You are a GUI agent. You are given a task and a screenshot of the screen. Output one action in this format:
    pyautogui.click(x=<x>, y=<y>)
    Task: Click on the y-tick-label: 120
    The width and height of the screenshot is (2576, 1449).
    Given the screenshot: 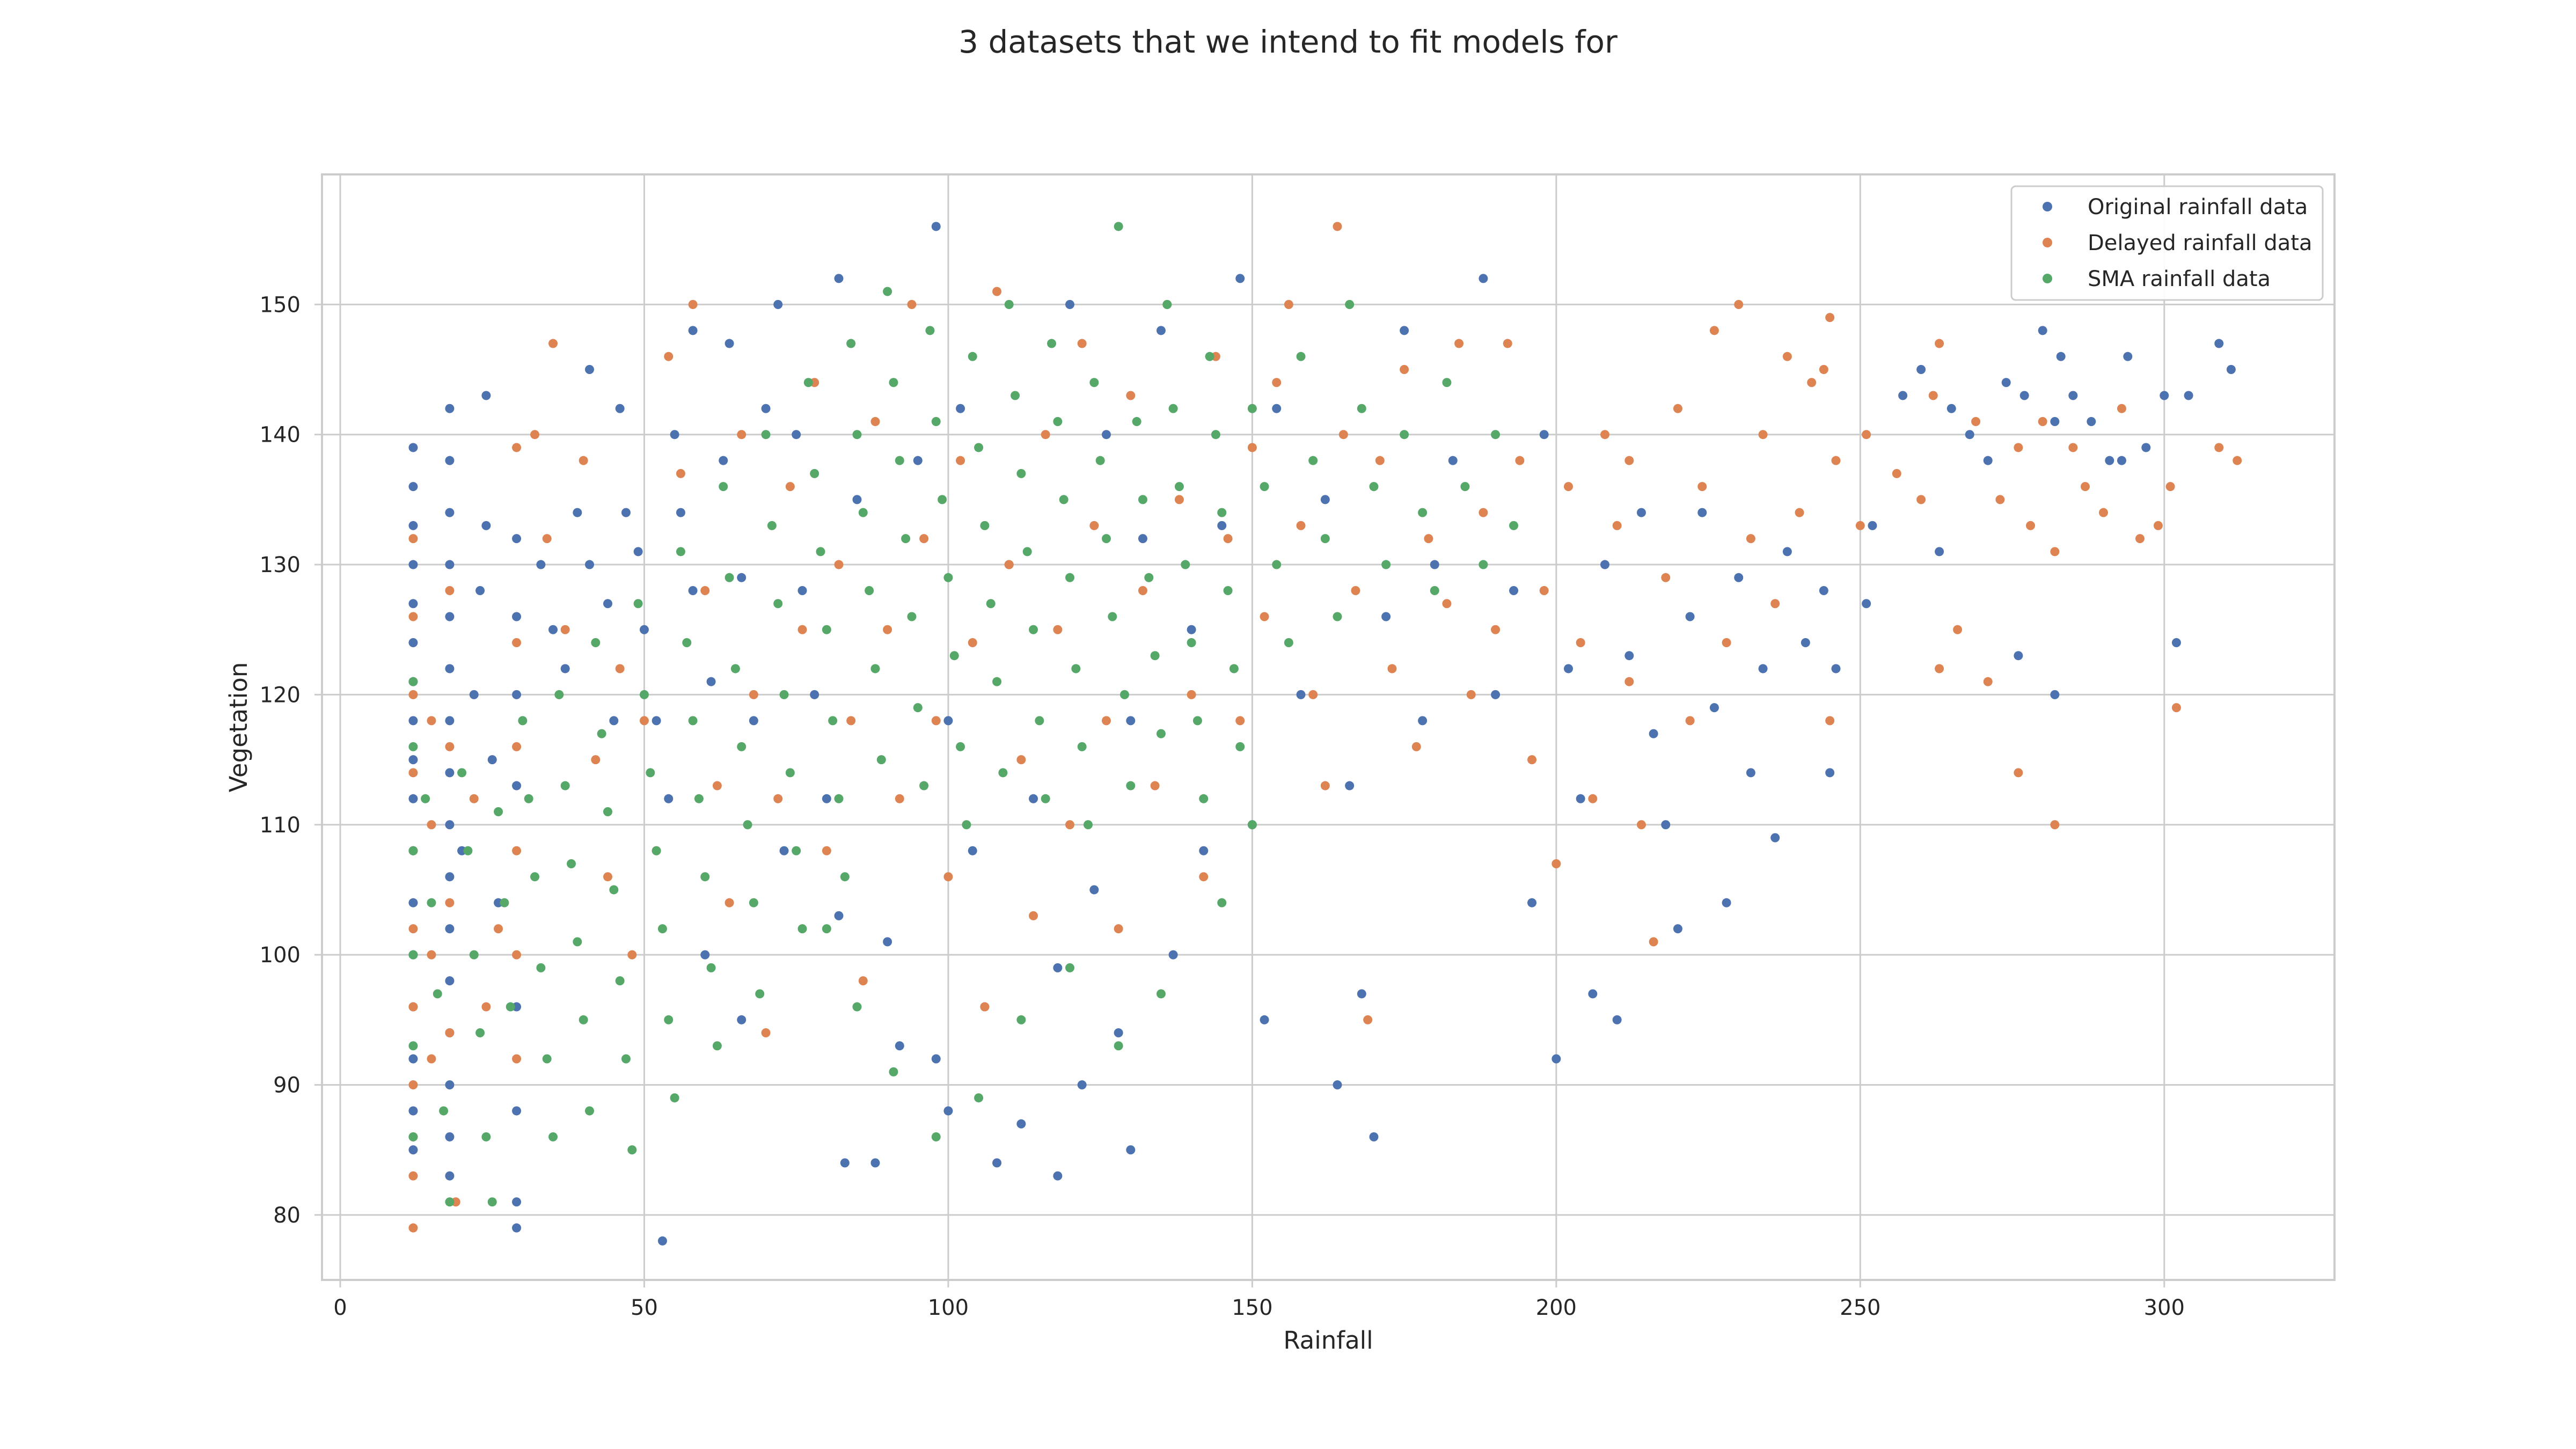 What is the action you would take?
    pyautogui.click(x=280, y=695)
    